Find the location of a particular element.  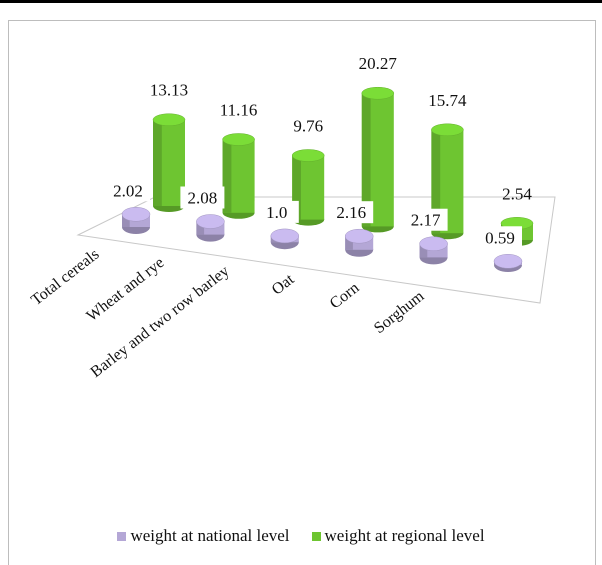

data-label-national-1: 2.08 is located at coordinates (203, 197).